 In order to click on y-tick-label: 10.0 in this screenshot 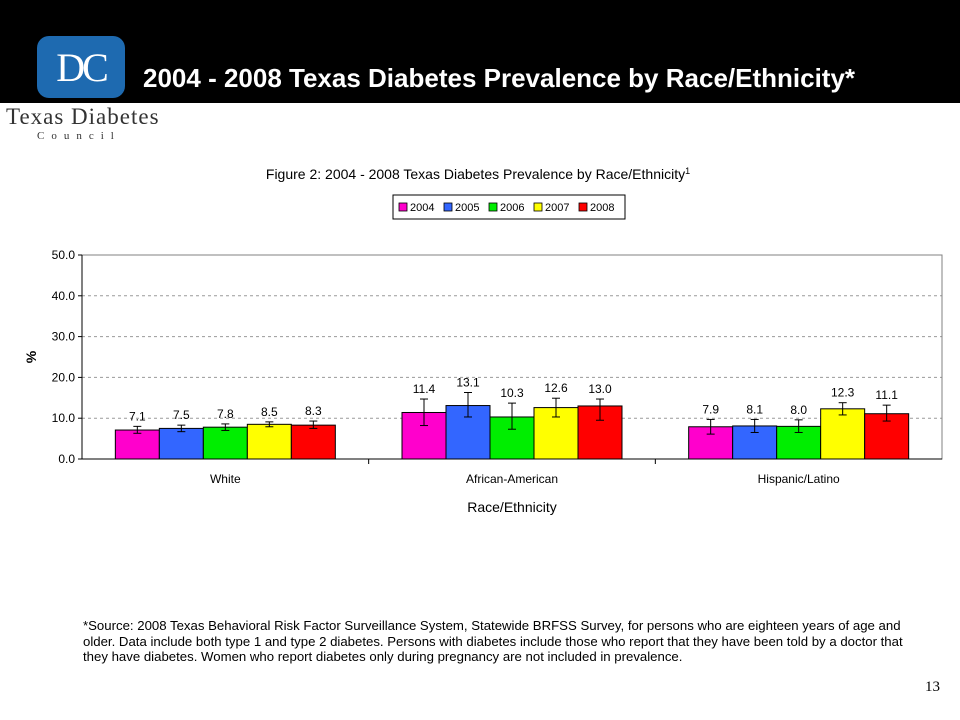, I will do `click(64, 418)`.